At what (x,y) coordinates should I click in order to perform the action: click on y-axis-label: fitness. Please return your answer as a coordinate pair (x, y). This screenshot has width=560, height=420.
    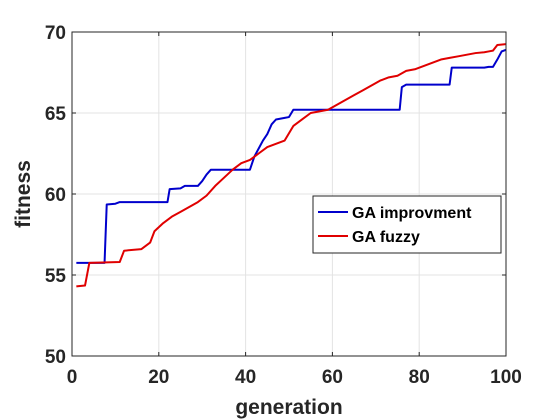
    Looking at the image, I should click on (23, 194).